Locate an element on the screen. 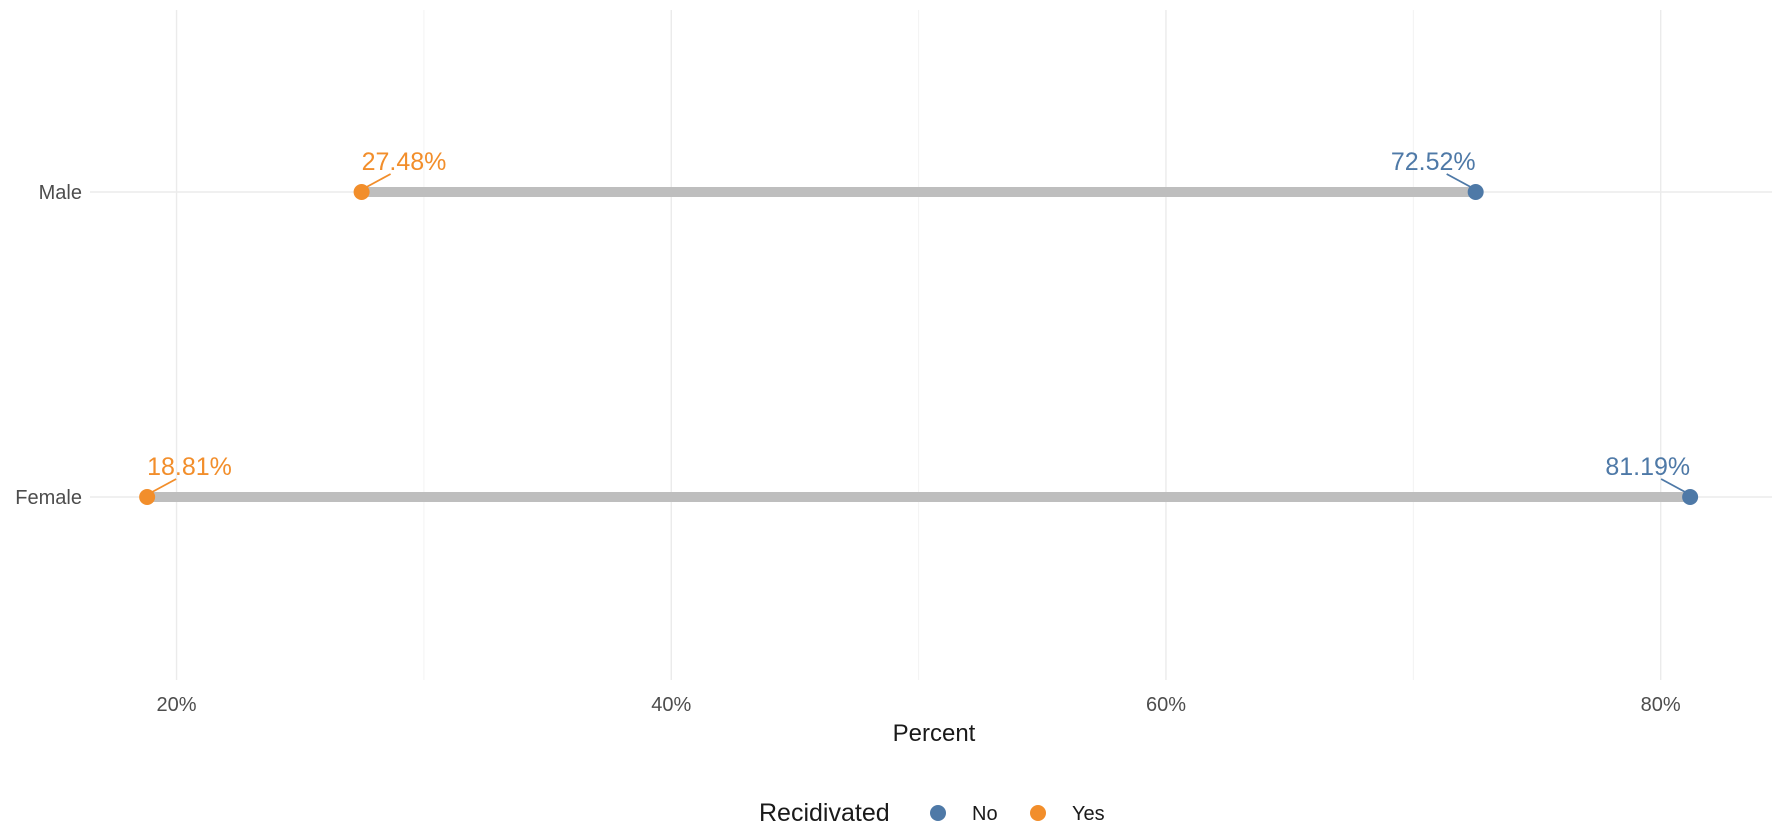 The image size is (1781, 828). data-label-yes: 18.81% is located at coordinates (189, 467).